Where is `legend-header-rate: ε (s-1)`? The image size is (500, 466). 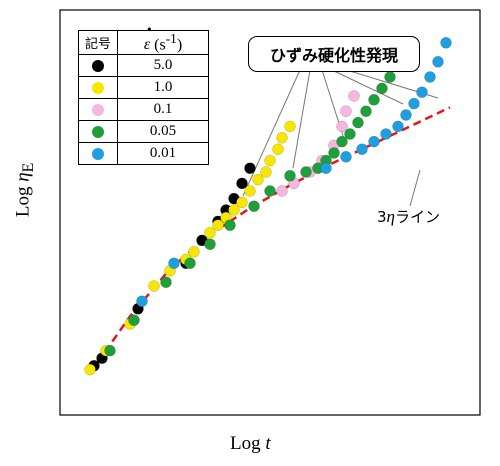
legend-header-rate: ε (s-1) is located at coordinates (163, 39).